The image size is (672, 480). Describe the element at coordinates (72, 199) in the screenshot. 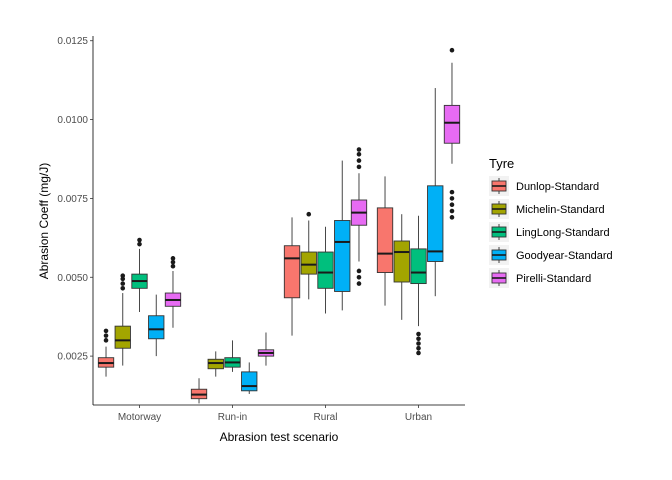

I see `y-tick-label: 0.0075` at that location.